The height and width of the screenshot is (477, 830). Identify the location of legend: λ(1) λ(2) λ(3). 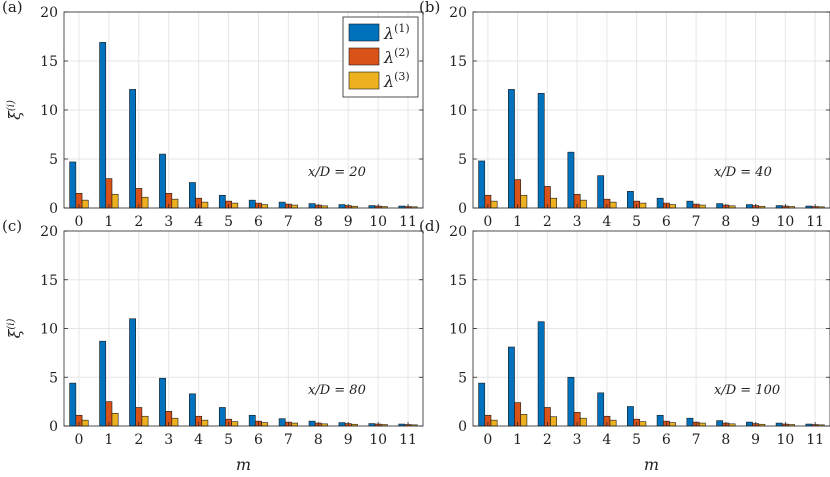
(380, 57).